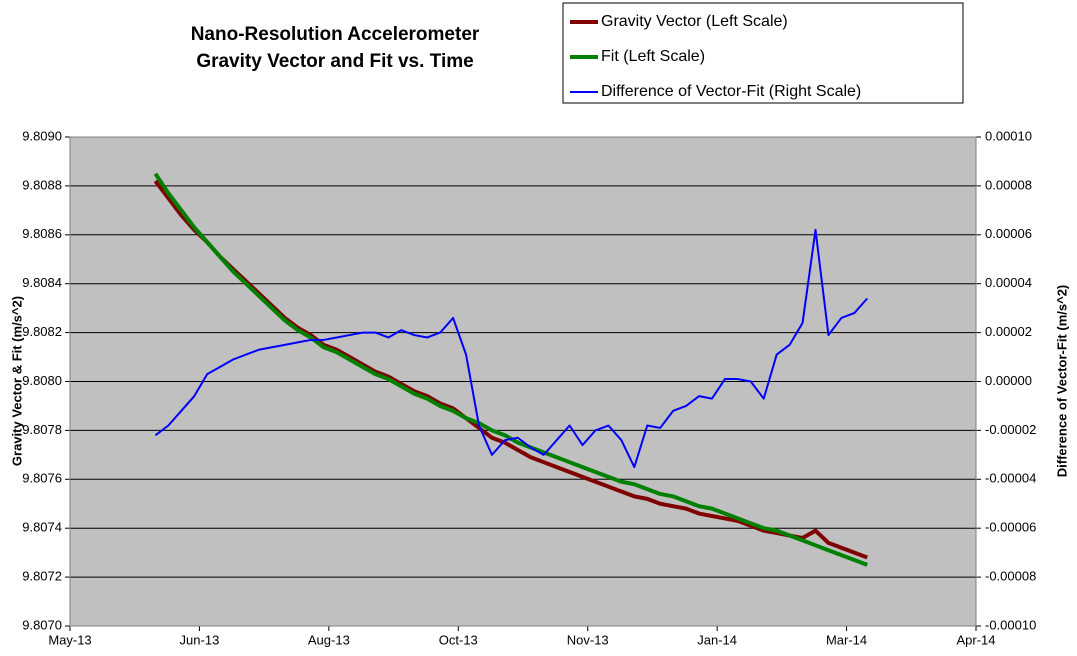 The width and height of the screenshot is (1077, 656). Describe the element at coordinates (731, 91) in the screenshot. I see `legend-label: Difference of Vector-Fit (Right Scale)` at that location.